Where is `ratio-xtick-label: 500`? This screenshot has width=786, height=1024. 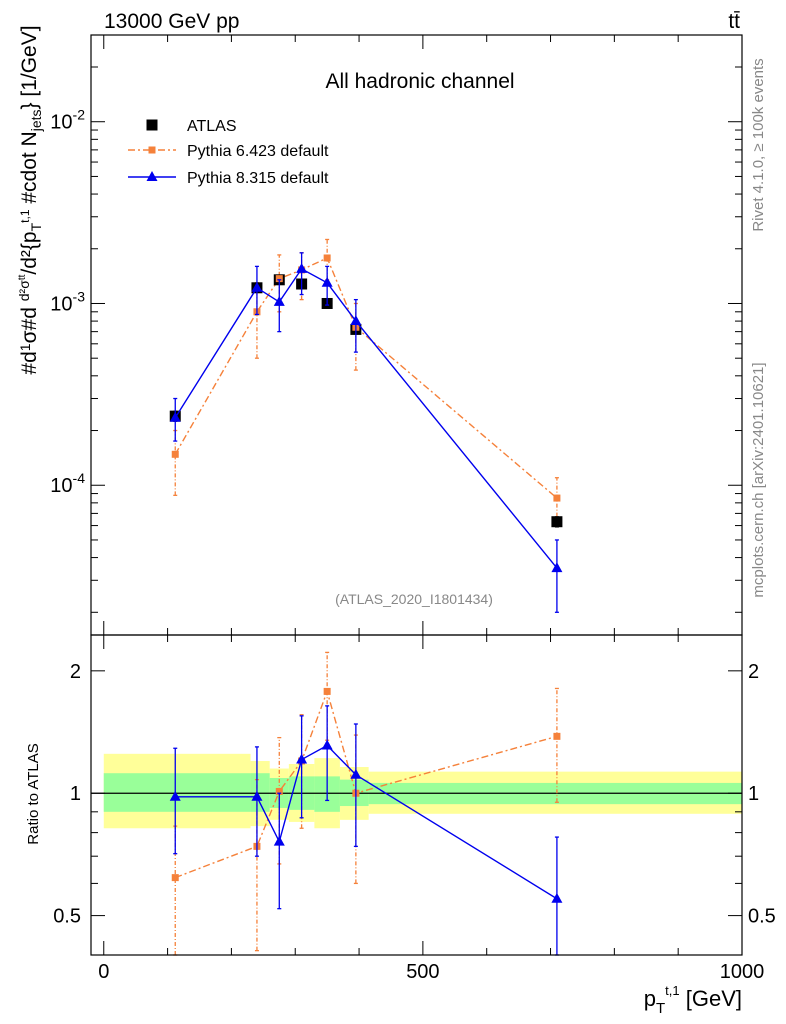
ratio-xtick-label: 500 is located at coordinates (422, 972).